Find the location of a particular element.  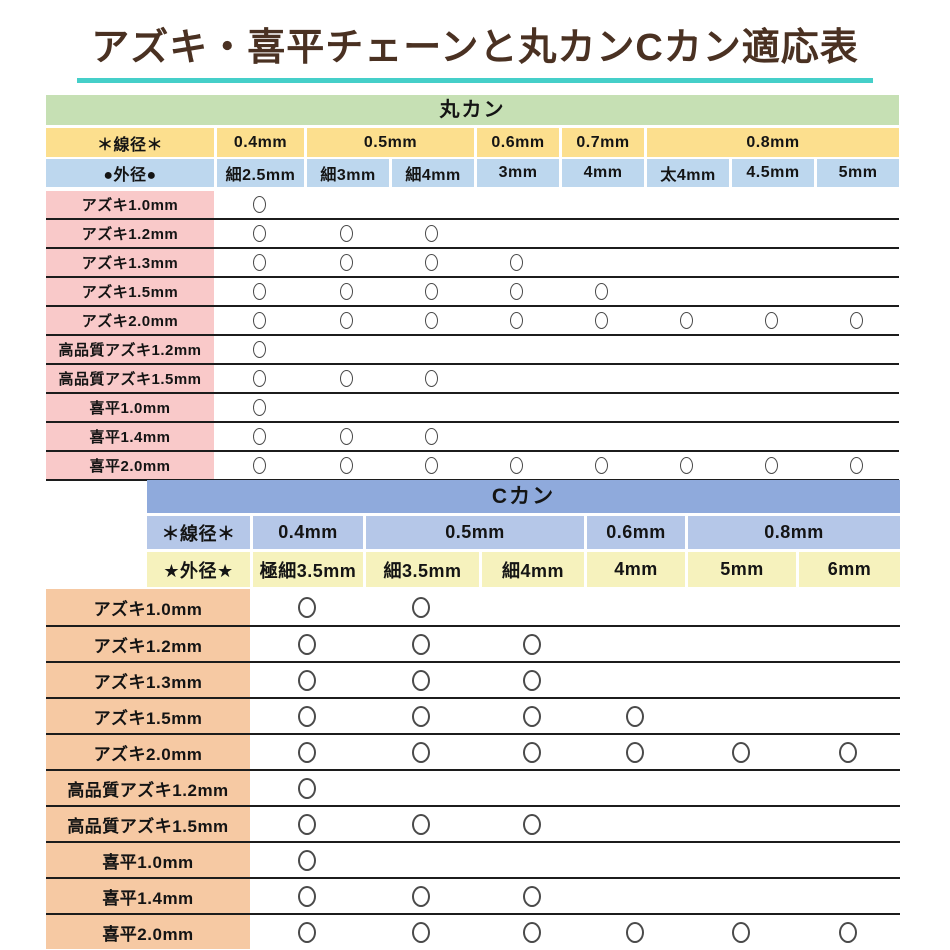

row-label: アズキ1.2mm is located at coordinates (130, 233).